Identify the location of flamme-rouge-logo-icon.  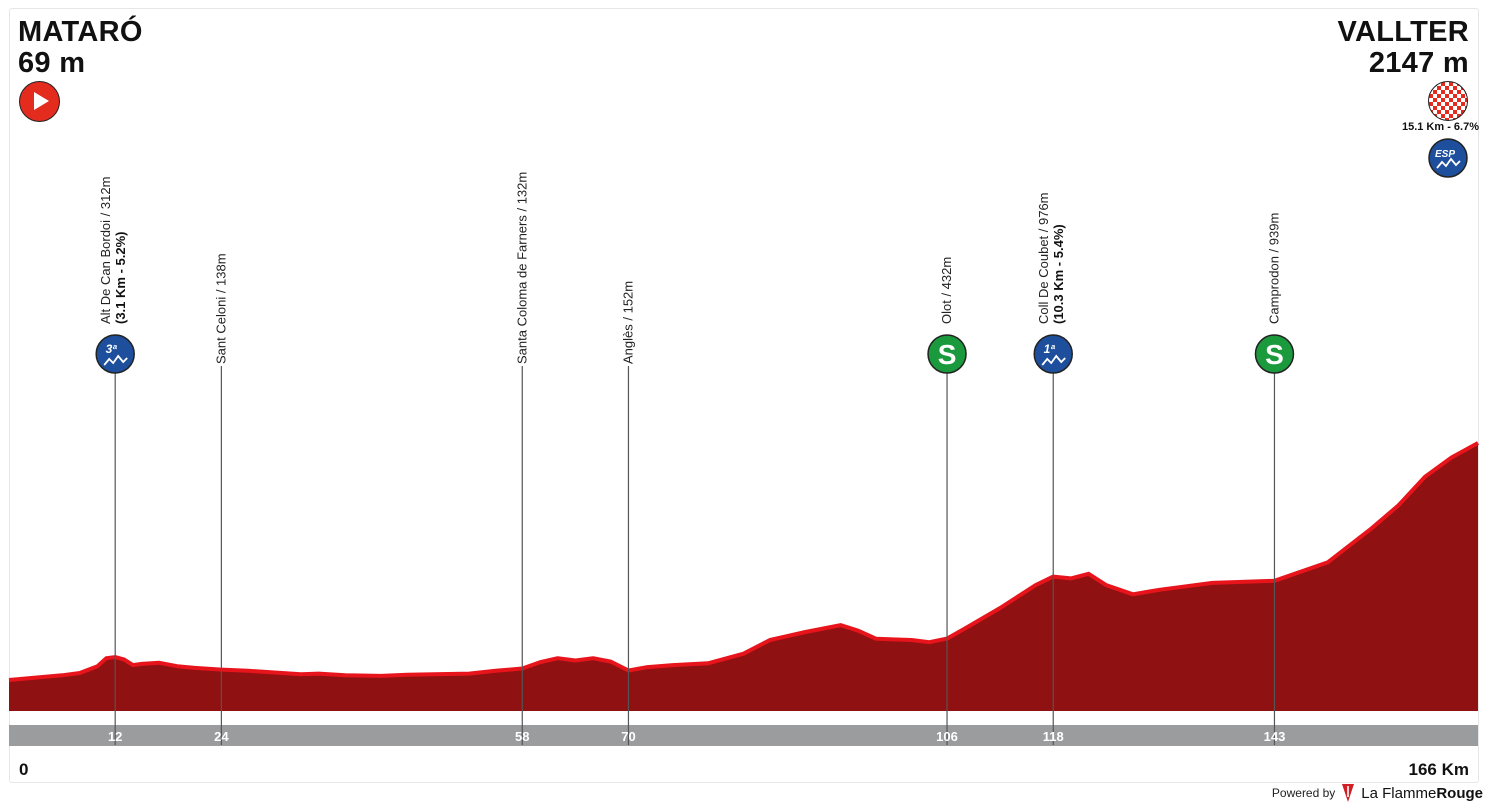
(1348, 793).